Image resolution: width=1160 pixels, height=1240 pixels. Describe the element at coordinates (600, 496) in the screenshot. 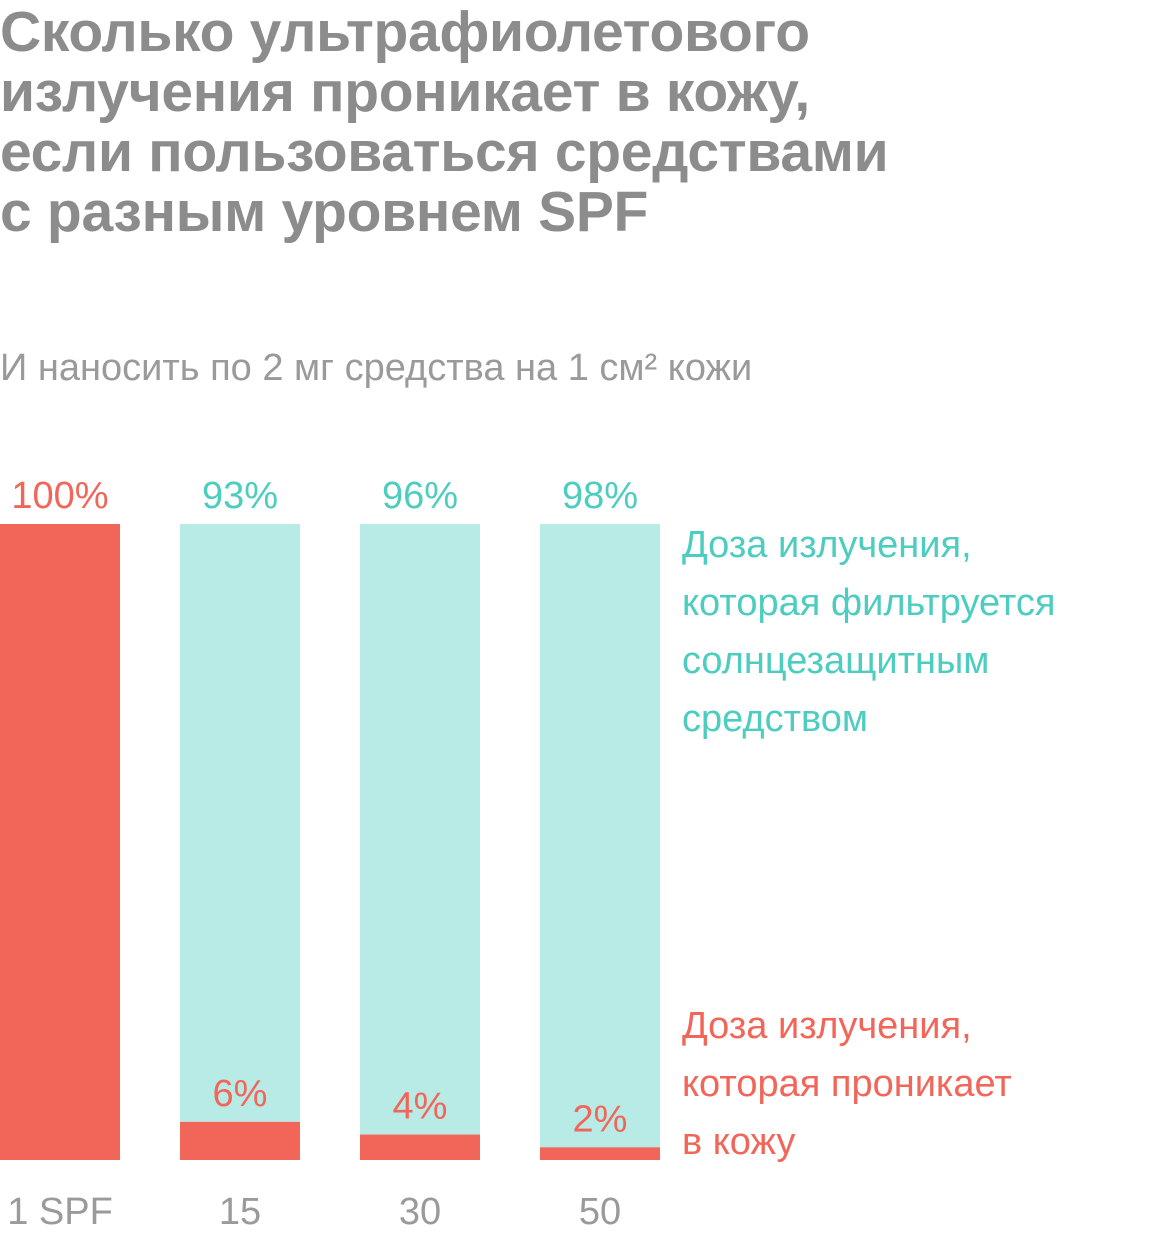

I see `bar-top-label-3: 98%` at that location.